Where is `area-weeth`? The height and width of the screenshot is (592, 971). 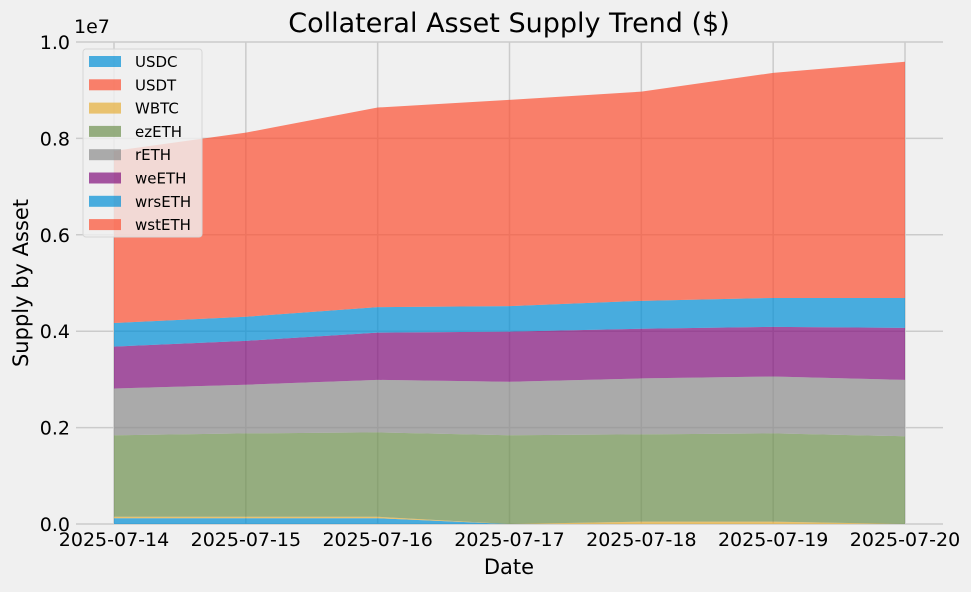
area-weeth is located at coordinates (509, 357).